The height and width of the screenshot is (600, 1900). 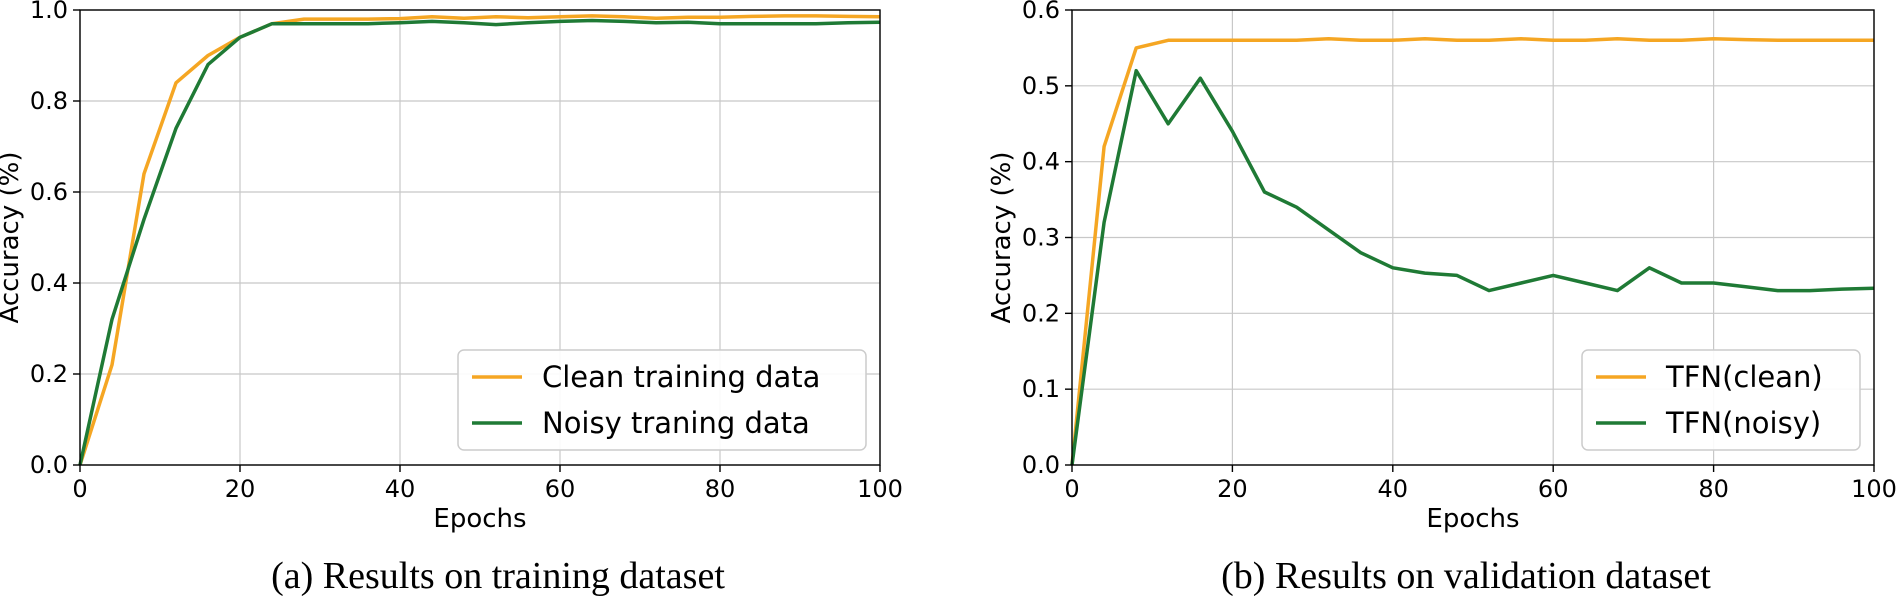 I want to click on legend-label: Clean training data, so click(x=681, y=377).